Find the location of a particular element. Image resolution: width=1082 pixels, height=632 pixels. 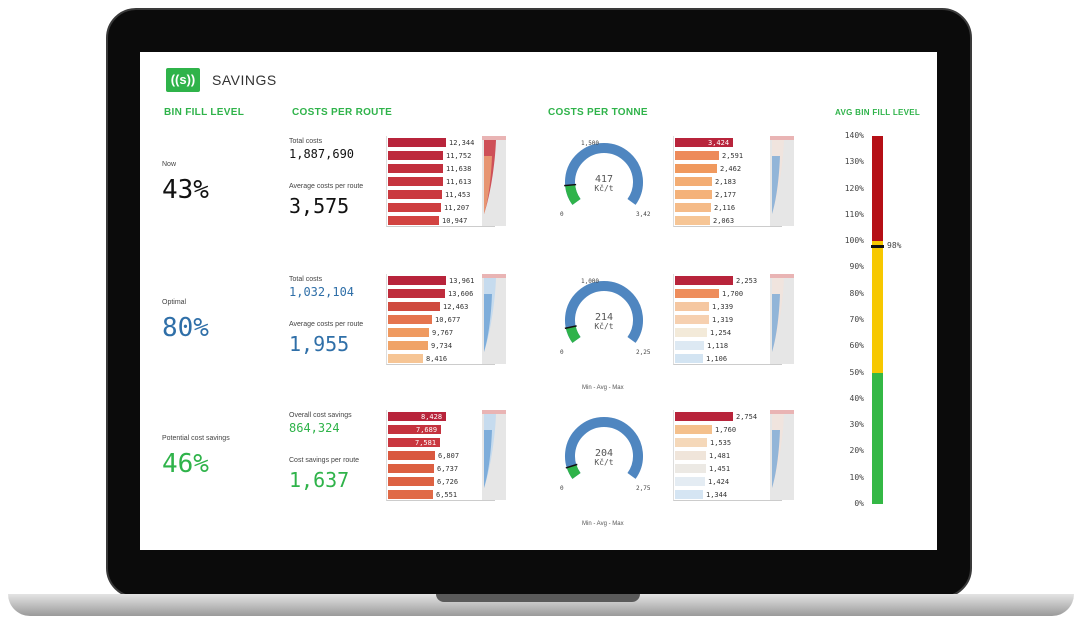

gauge-zone-red is located at coordinates (877, 189).